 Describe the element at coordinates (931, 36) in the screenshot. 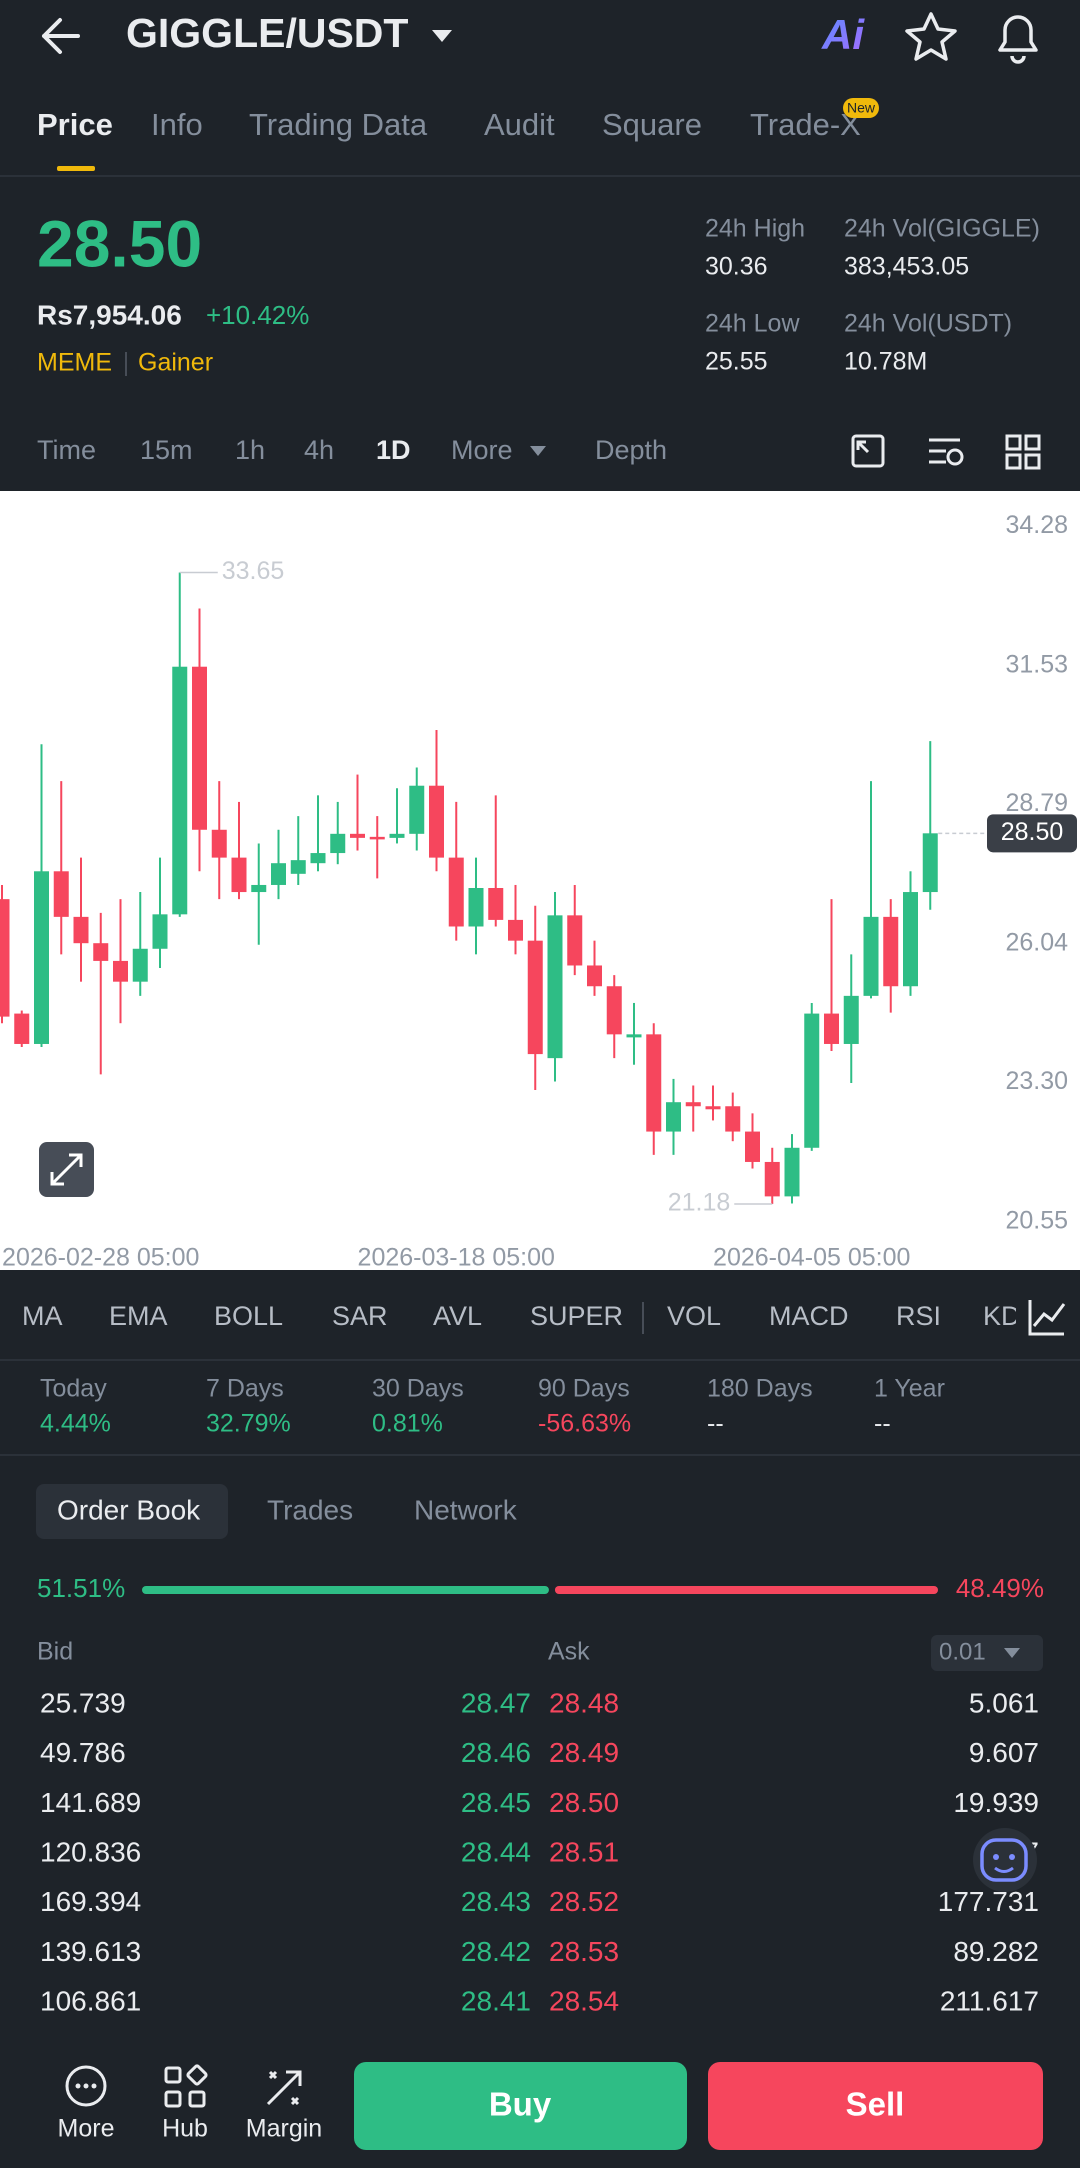

I see `favorite-icon` at that location.